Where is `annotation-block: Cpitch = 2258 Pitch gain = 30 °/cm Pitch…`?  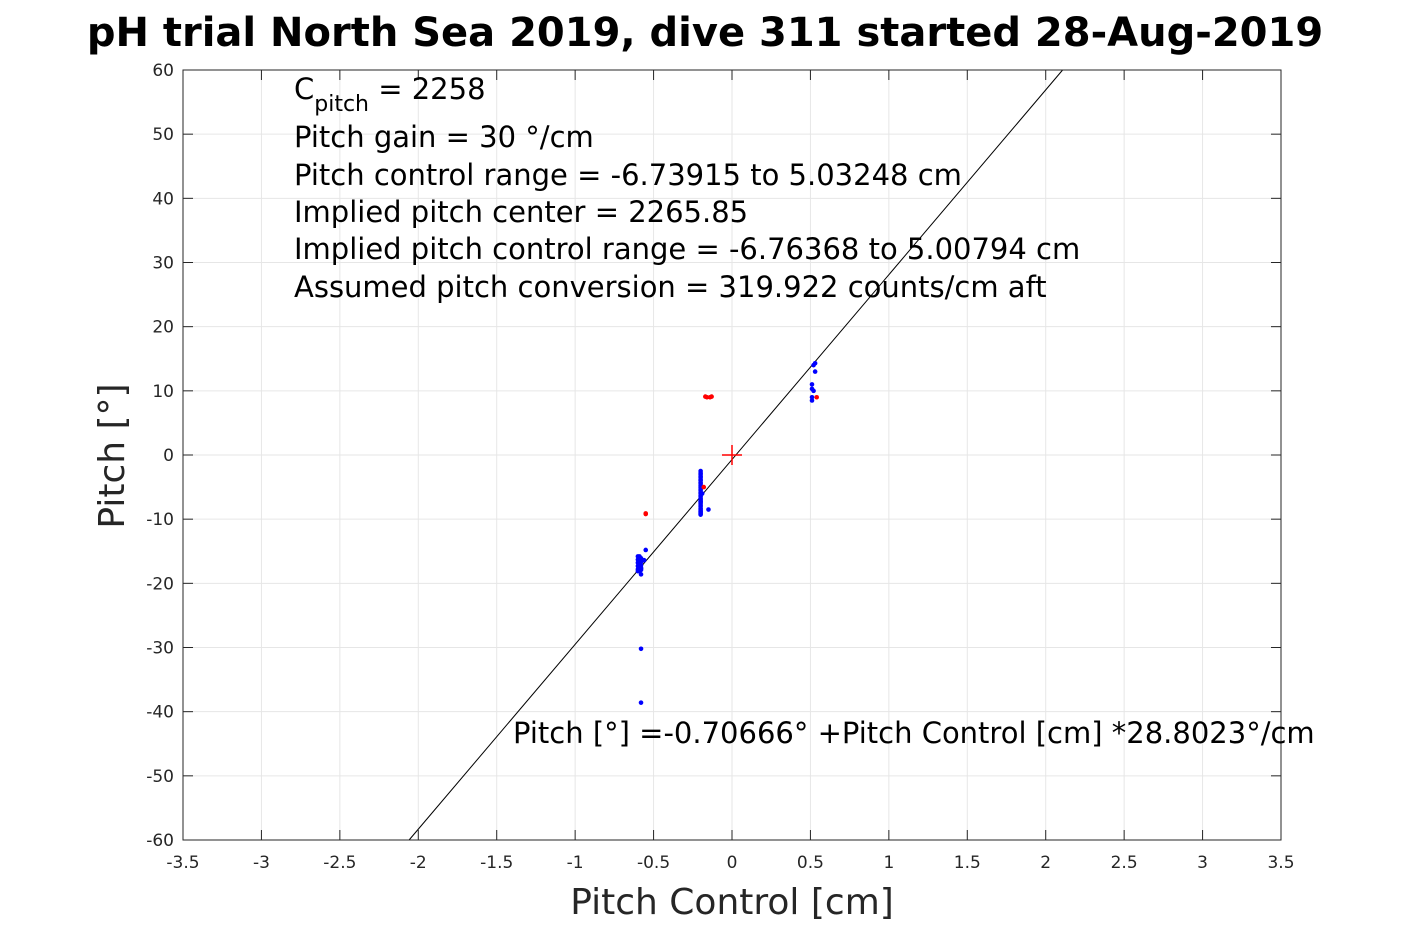
annotation-block: Cpitch = 2258 Pitch gain = 30 °/cm Pitch… is located at coordinates (687, 188).